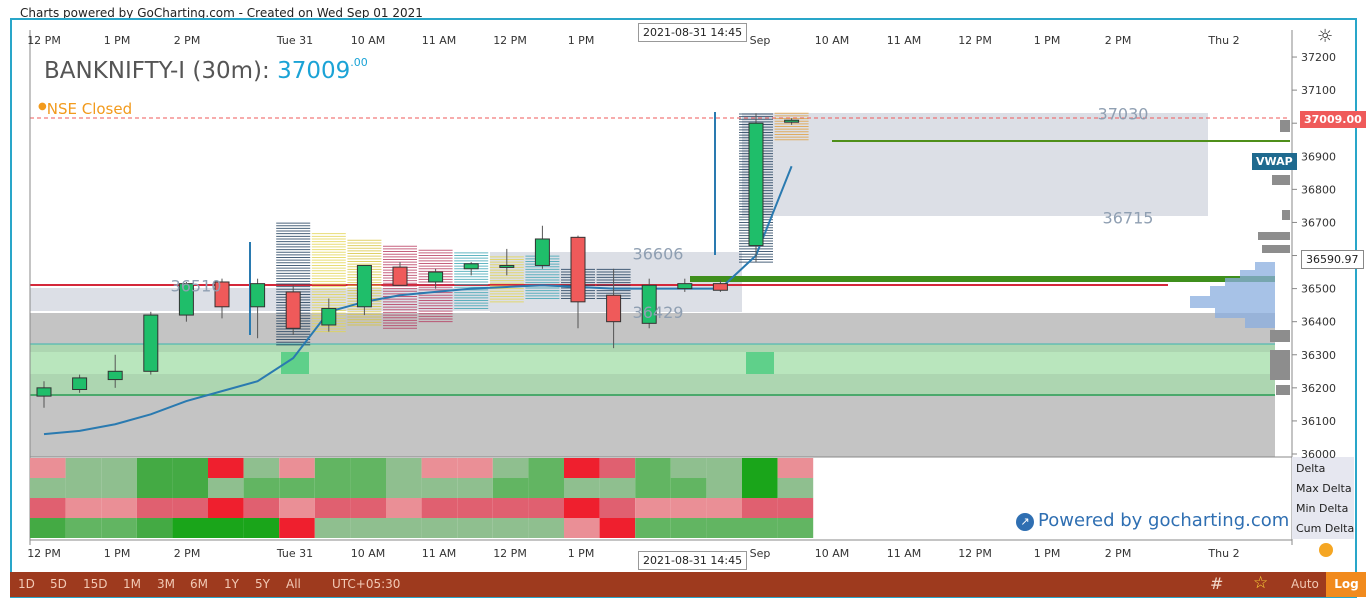 This screenshot has height=602, width=1366. I want to click on status-indicator-icon, so click(1326, 550).